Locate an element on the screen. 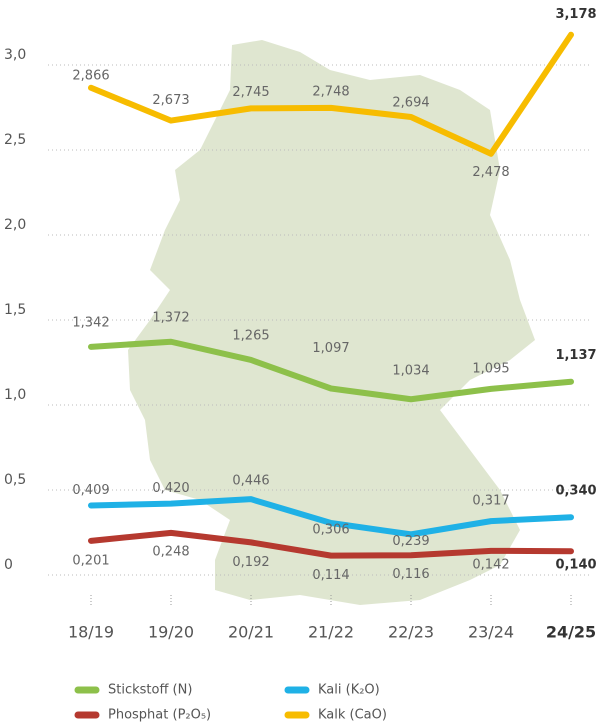  y-tick-label: 3,0 is located at coordinates (15, 55).